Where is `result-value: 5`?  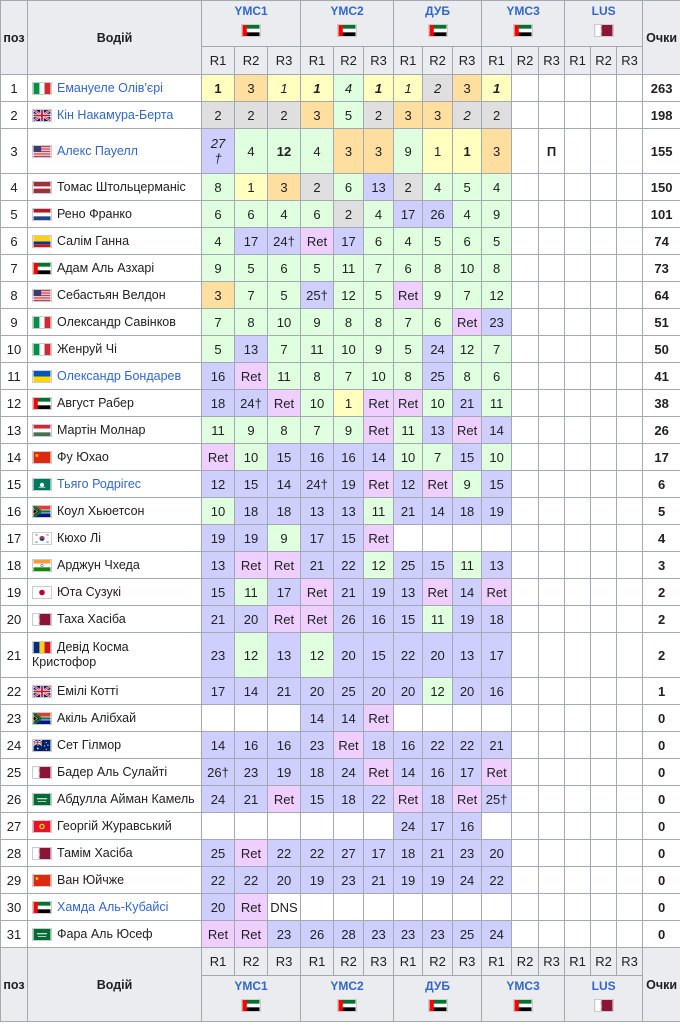
result-value: 5 is located at coordinates (317, 268).